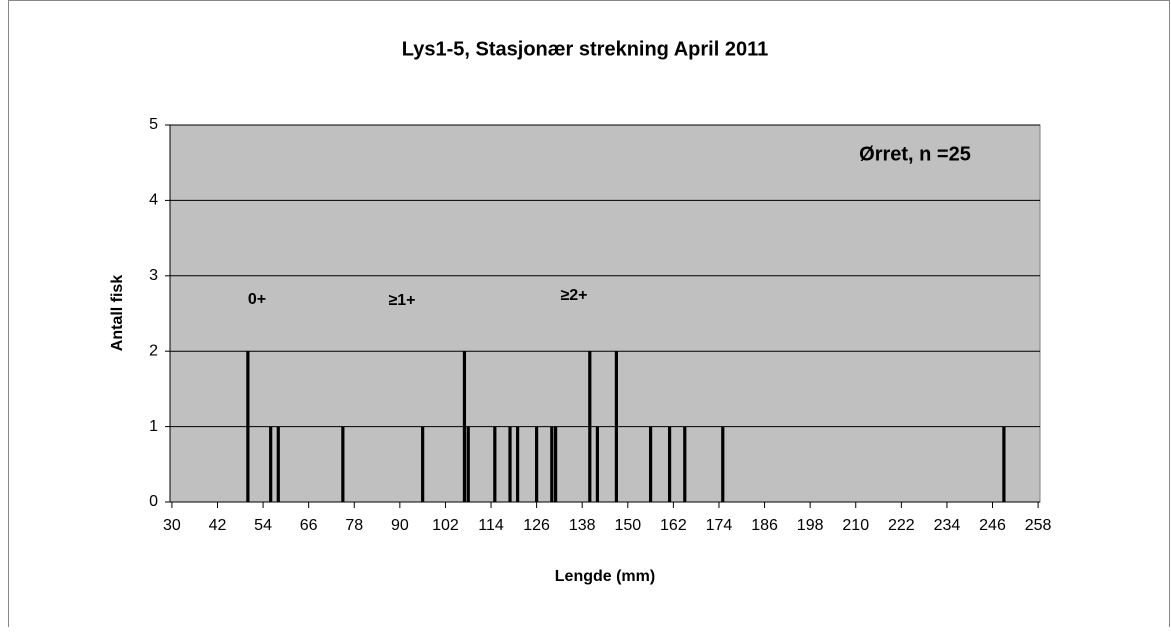 The width and height of the screenshot is (1171, 632). I want to click on x-tick-label: 30, so click(172, 525).